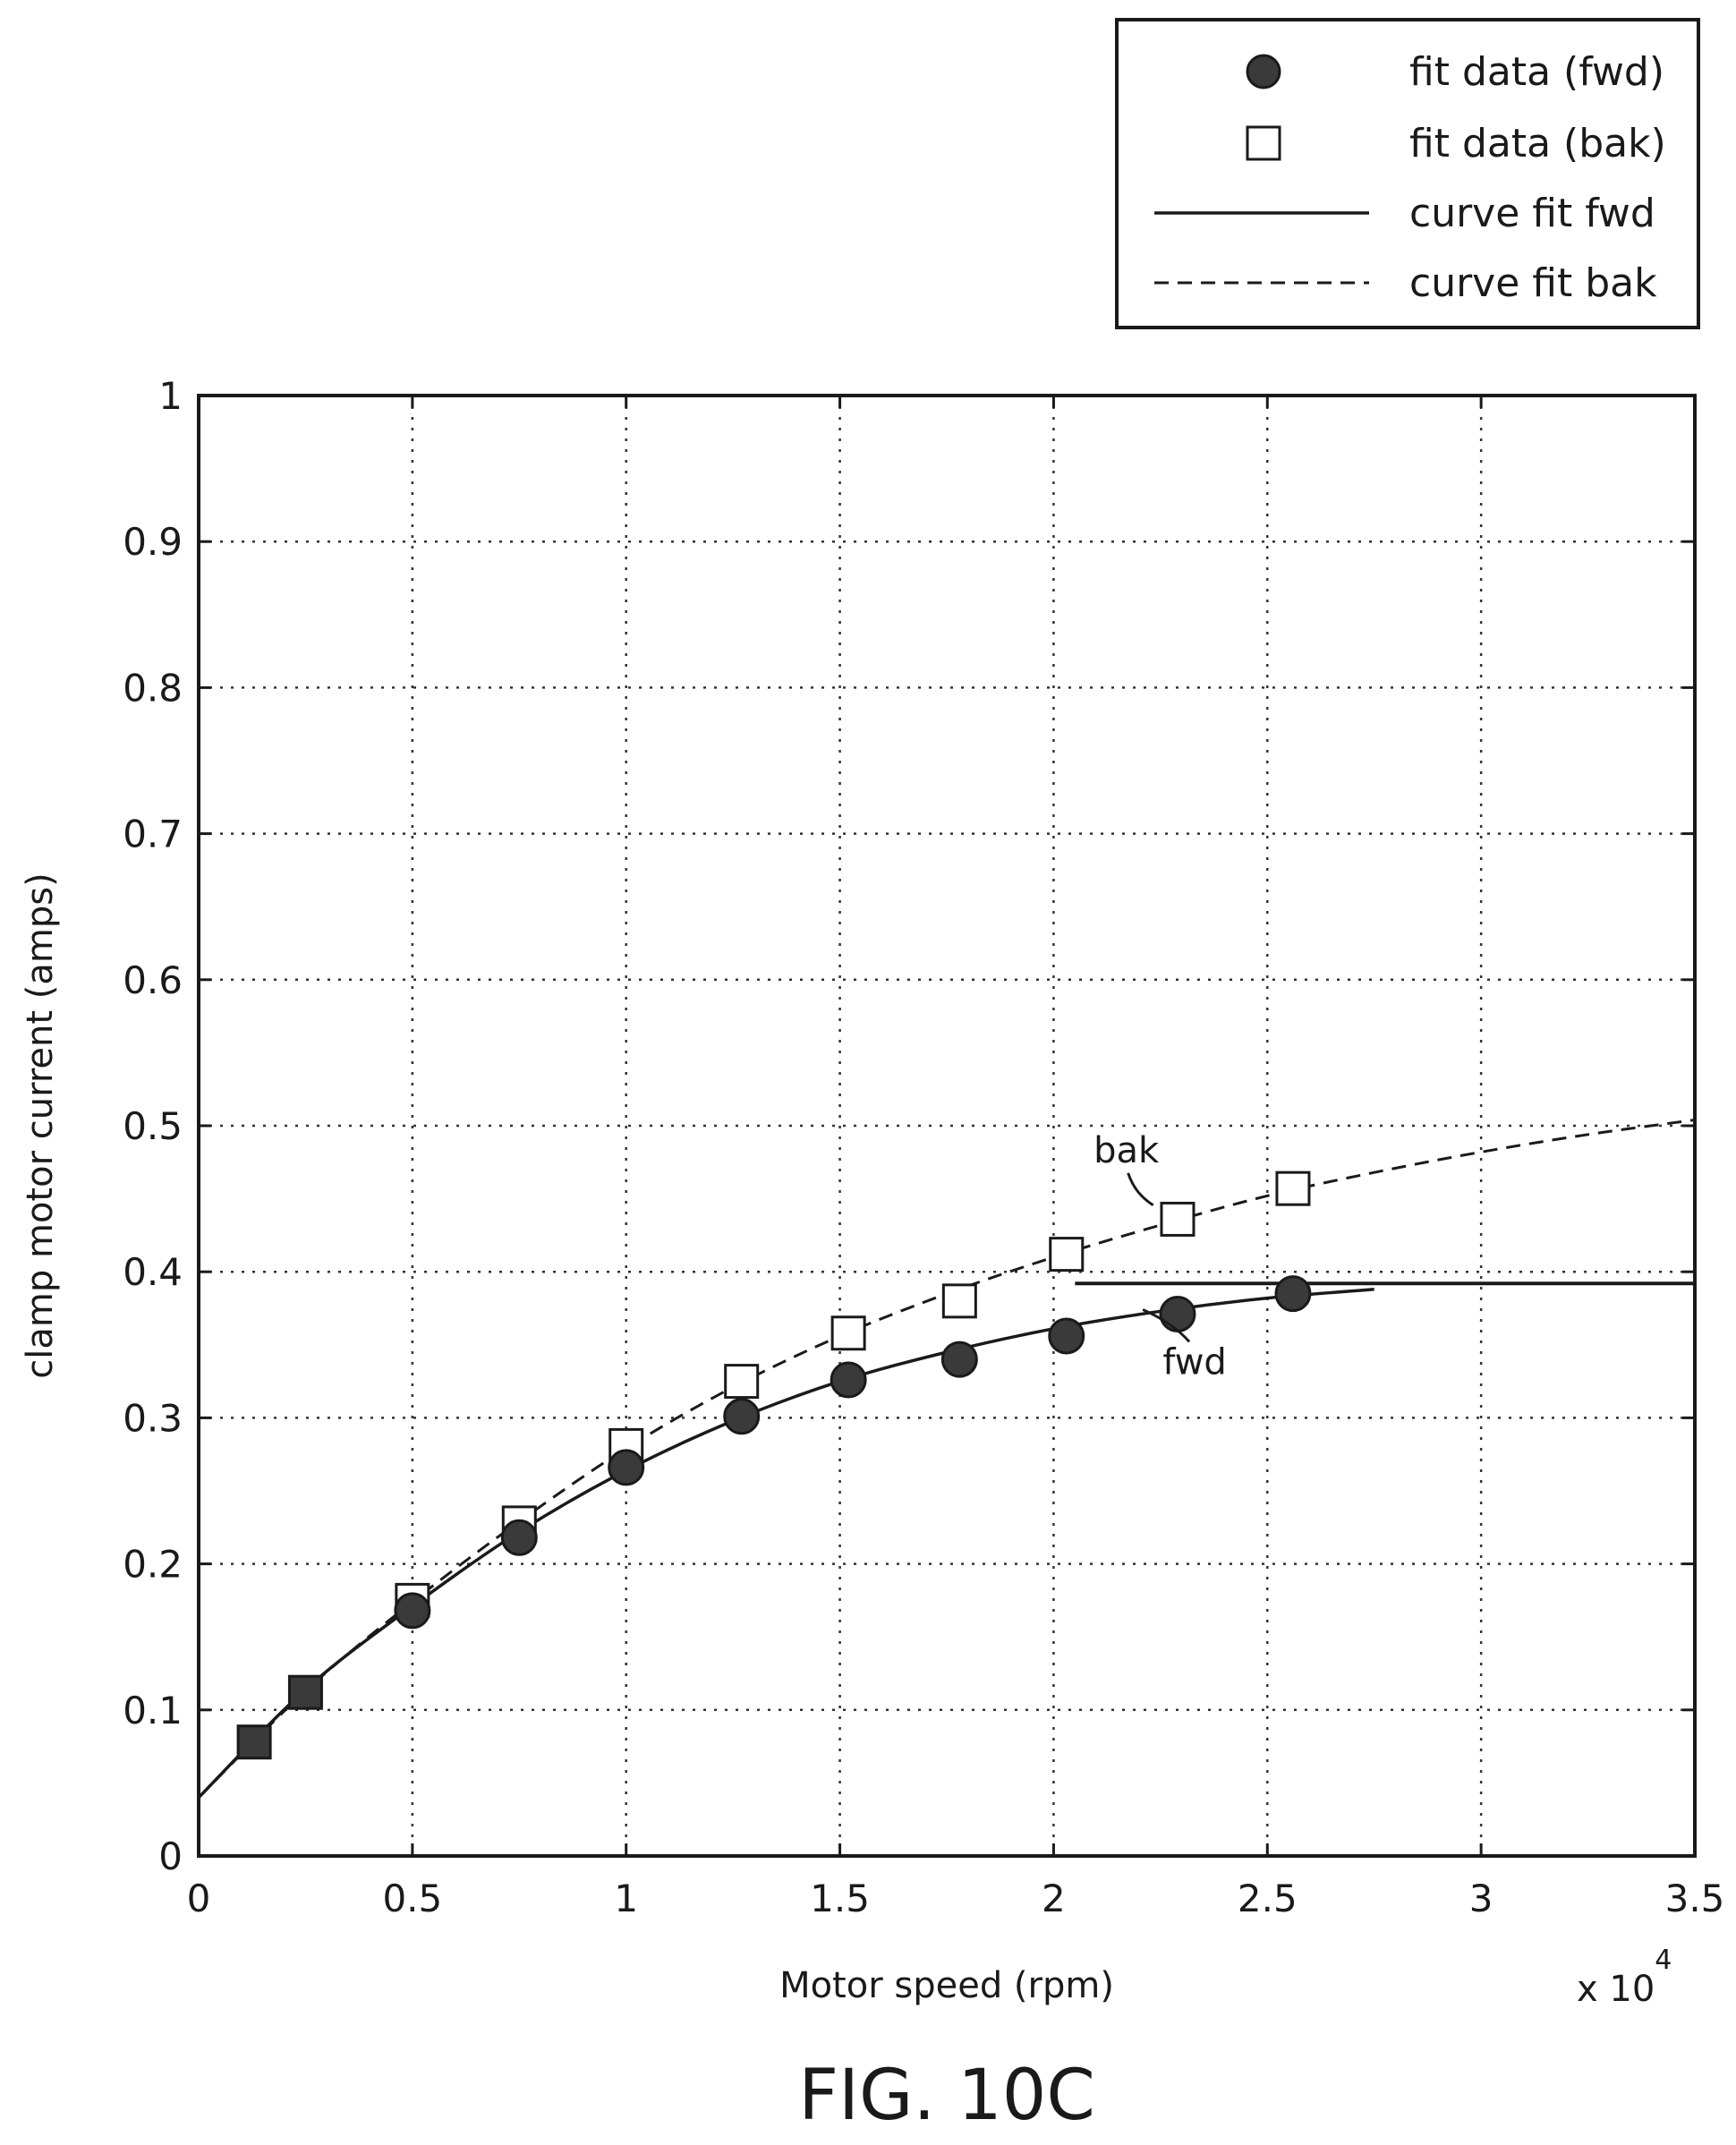 The width and height of the screenshot is (1736, 2145). I want to click on figure-caption: FIG. 10C, so click(946, 2096).